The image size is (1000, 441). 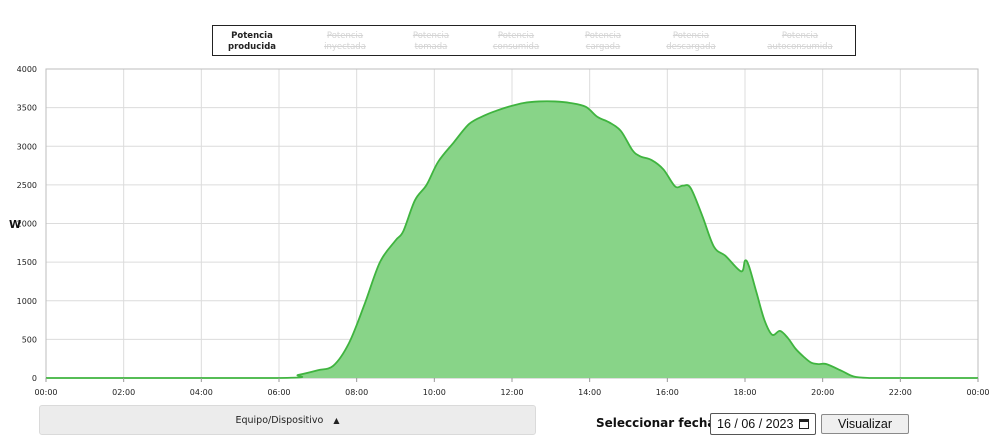 What do you see at coordinates (656, 423) in the screenshot?
I see `date-label: Seleccionar fecha` at bounding box center [656, 423].